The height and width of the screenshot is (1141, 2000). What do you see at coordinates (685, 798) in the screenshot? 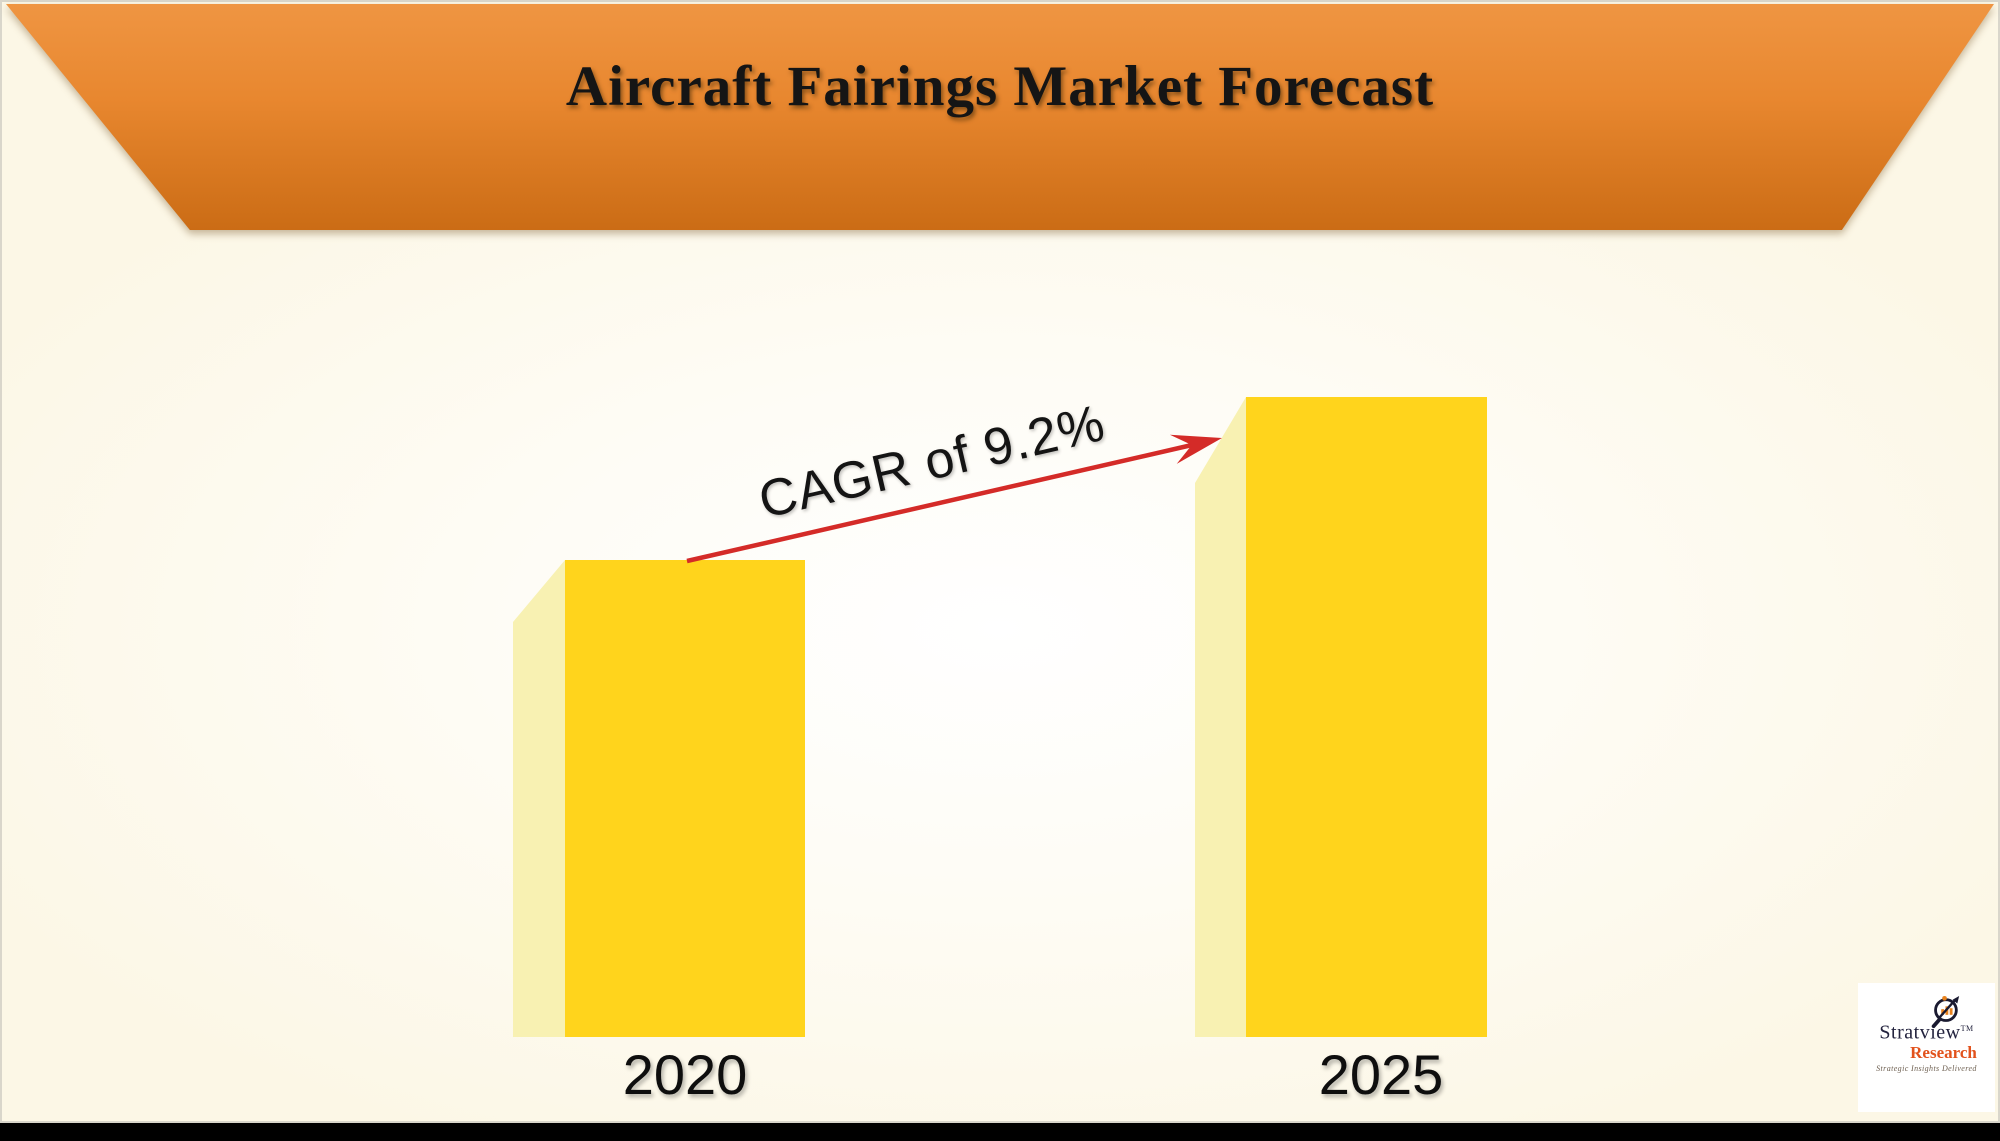
I see `bar-2020-front` at bounding box center [685, 798].